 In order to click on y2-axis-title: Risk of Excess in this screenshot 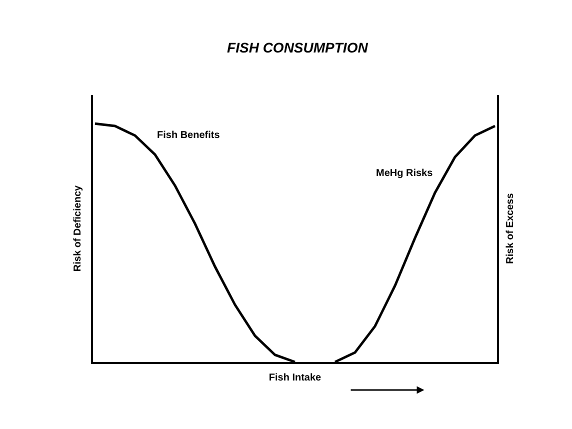, I will do `click(510, 228)`.